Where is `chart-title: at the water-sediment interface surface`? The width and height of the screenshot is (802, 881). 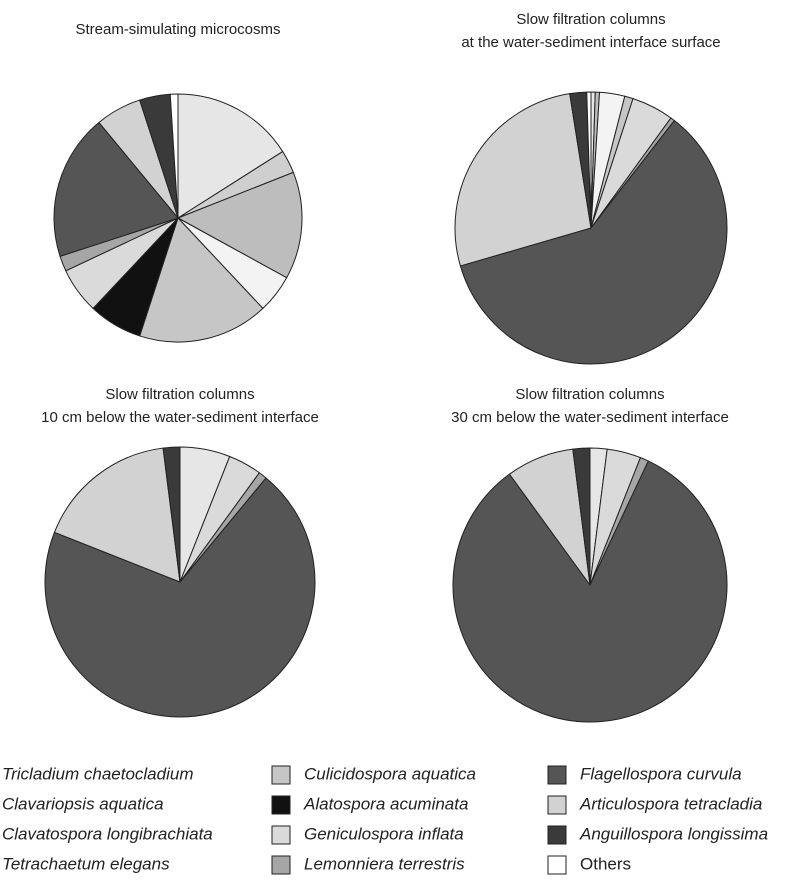 chart-title: at the water-sediment interface surface is located at coordinates (590, 42).